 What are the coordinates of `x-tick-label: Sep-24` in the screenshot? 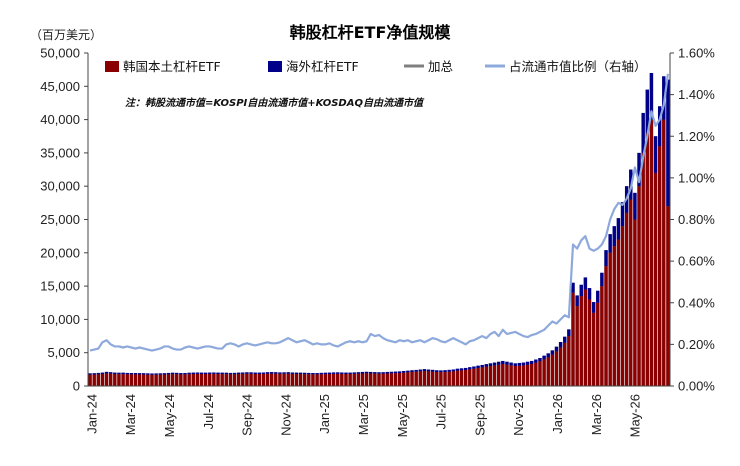 It's located at (247, 415).